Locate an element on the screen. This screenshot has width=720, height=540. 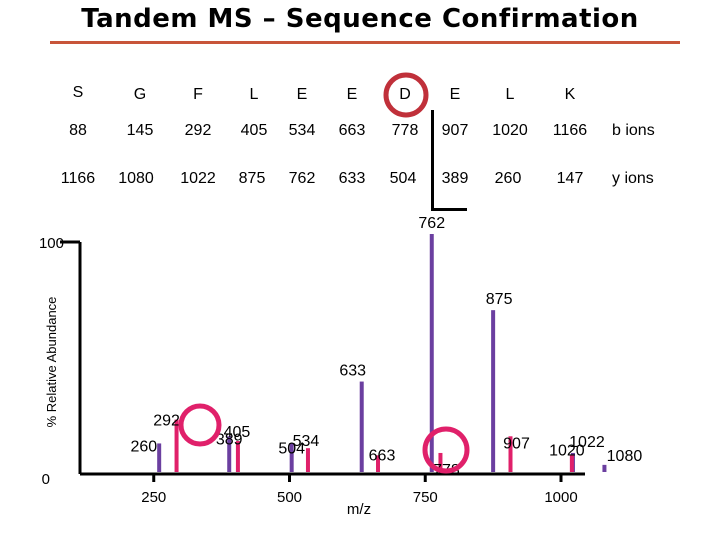
peak-778-highlight is located at coordinates (446, 450).